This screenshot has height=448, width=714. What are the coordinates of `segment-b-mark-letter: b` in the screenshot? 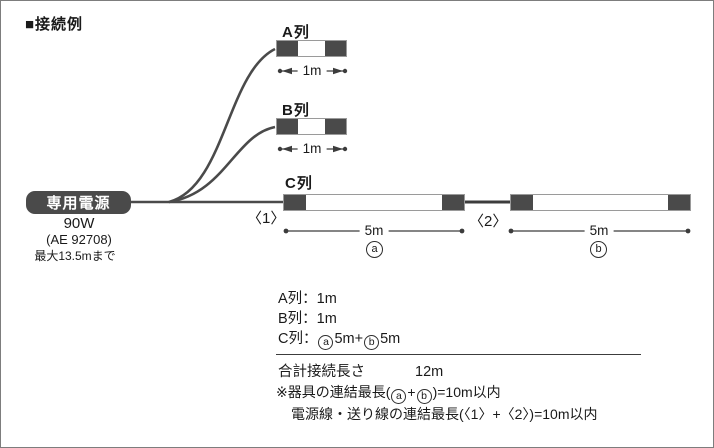 It's located at (598, 249).